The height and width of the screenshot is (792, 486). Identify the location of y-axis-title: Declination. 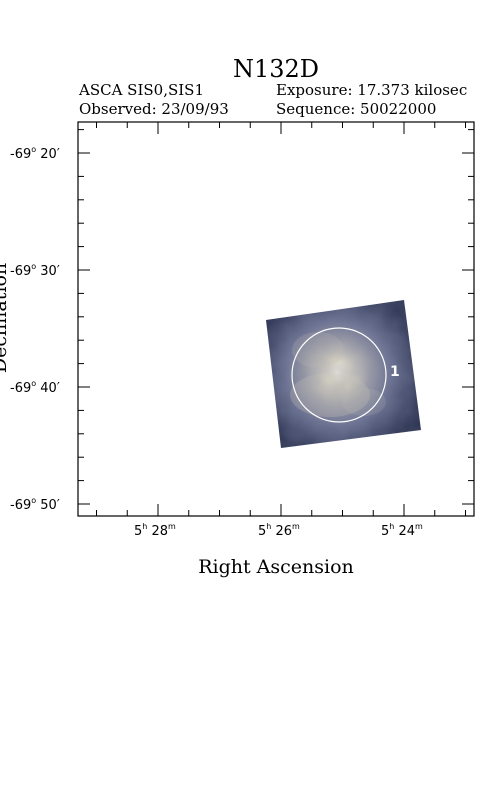
(5, 318).